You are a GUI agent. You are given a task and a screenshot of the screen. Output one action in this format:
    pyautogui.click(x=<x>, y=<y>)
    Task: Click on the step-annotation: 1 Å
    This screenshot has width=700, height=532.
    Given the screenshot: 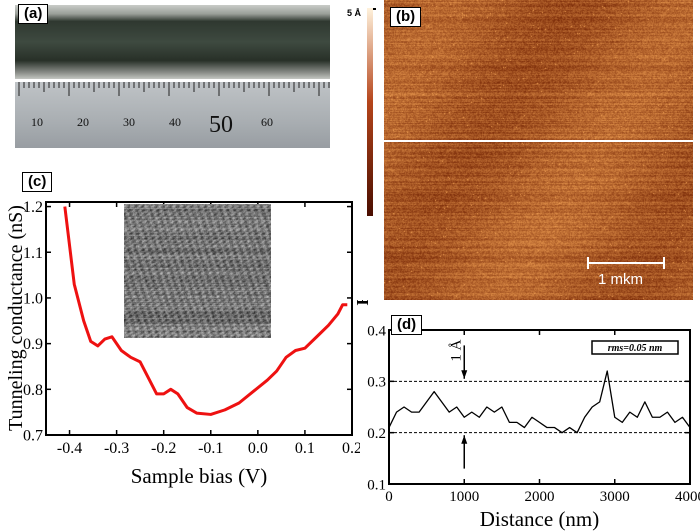 What is the action you would take?
    pyautogui.click(x=456, y=350)
    